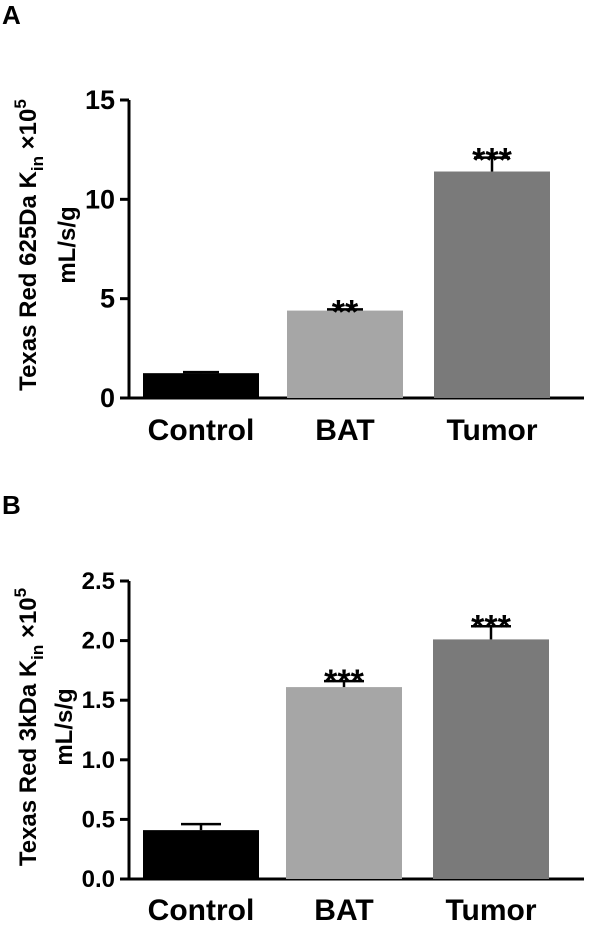 Image resolution: width=596 pixels, height=925 pixels. Describe the element at coordinates (107, 299) in the screenshot. I see `panel-a-y-tick-label: 5` at that location.